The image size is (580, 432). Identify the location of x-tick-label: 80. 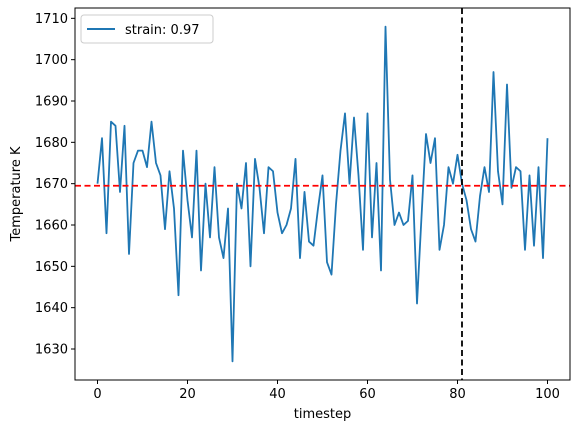
(457, 394).